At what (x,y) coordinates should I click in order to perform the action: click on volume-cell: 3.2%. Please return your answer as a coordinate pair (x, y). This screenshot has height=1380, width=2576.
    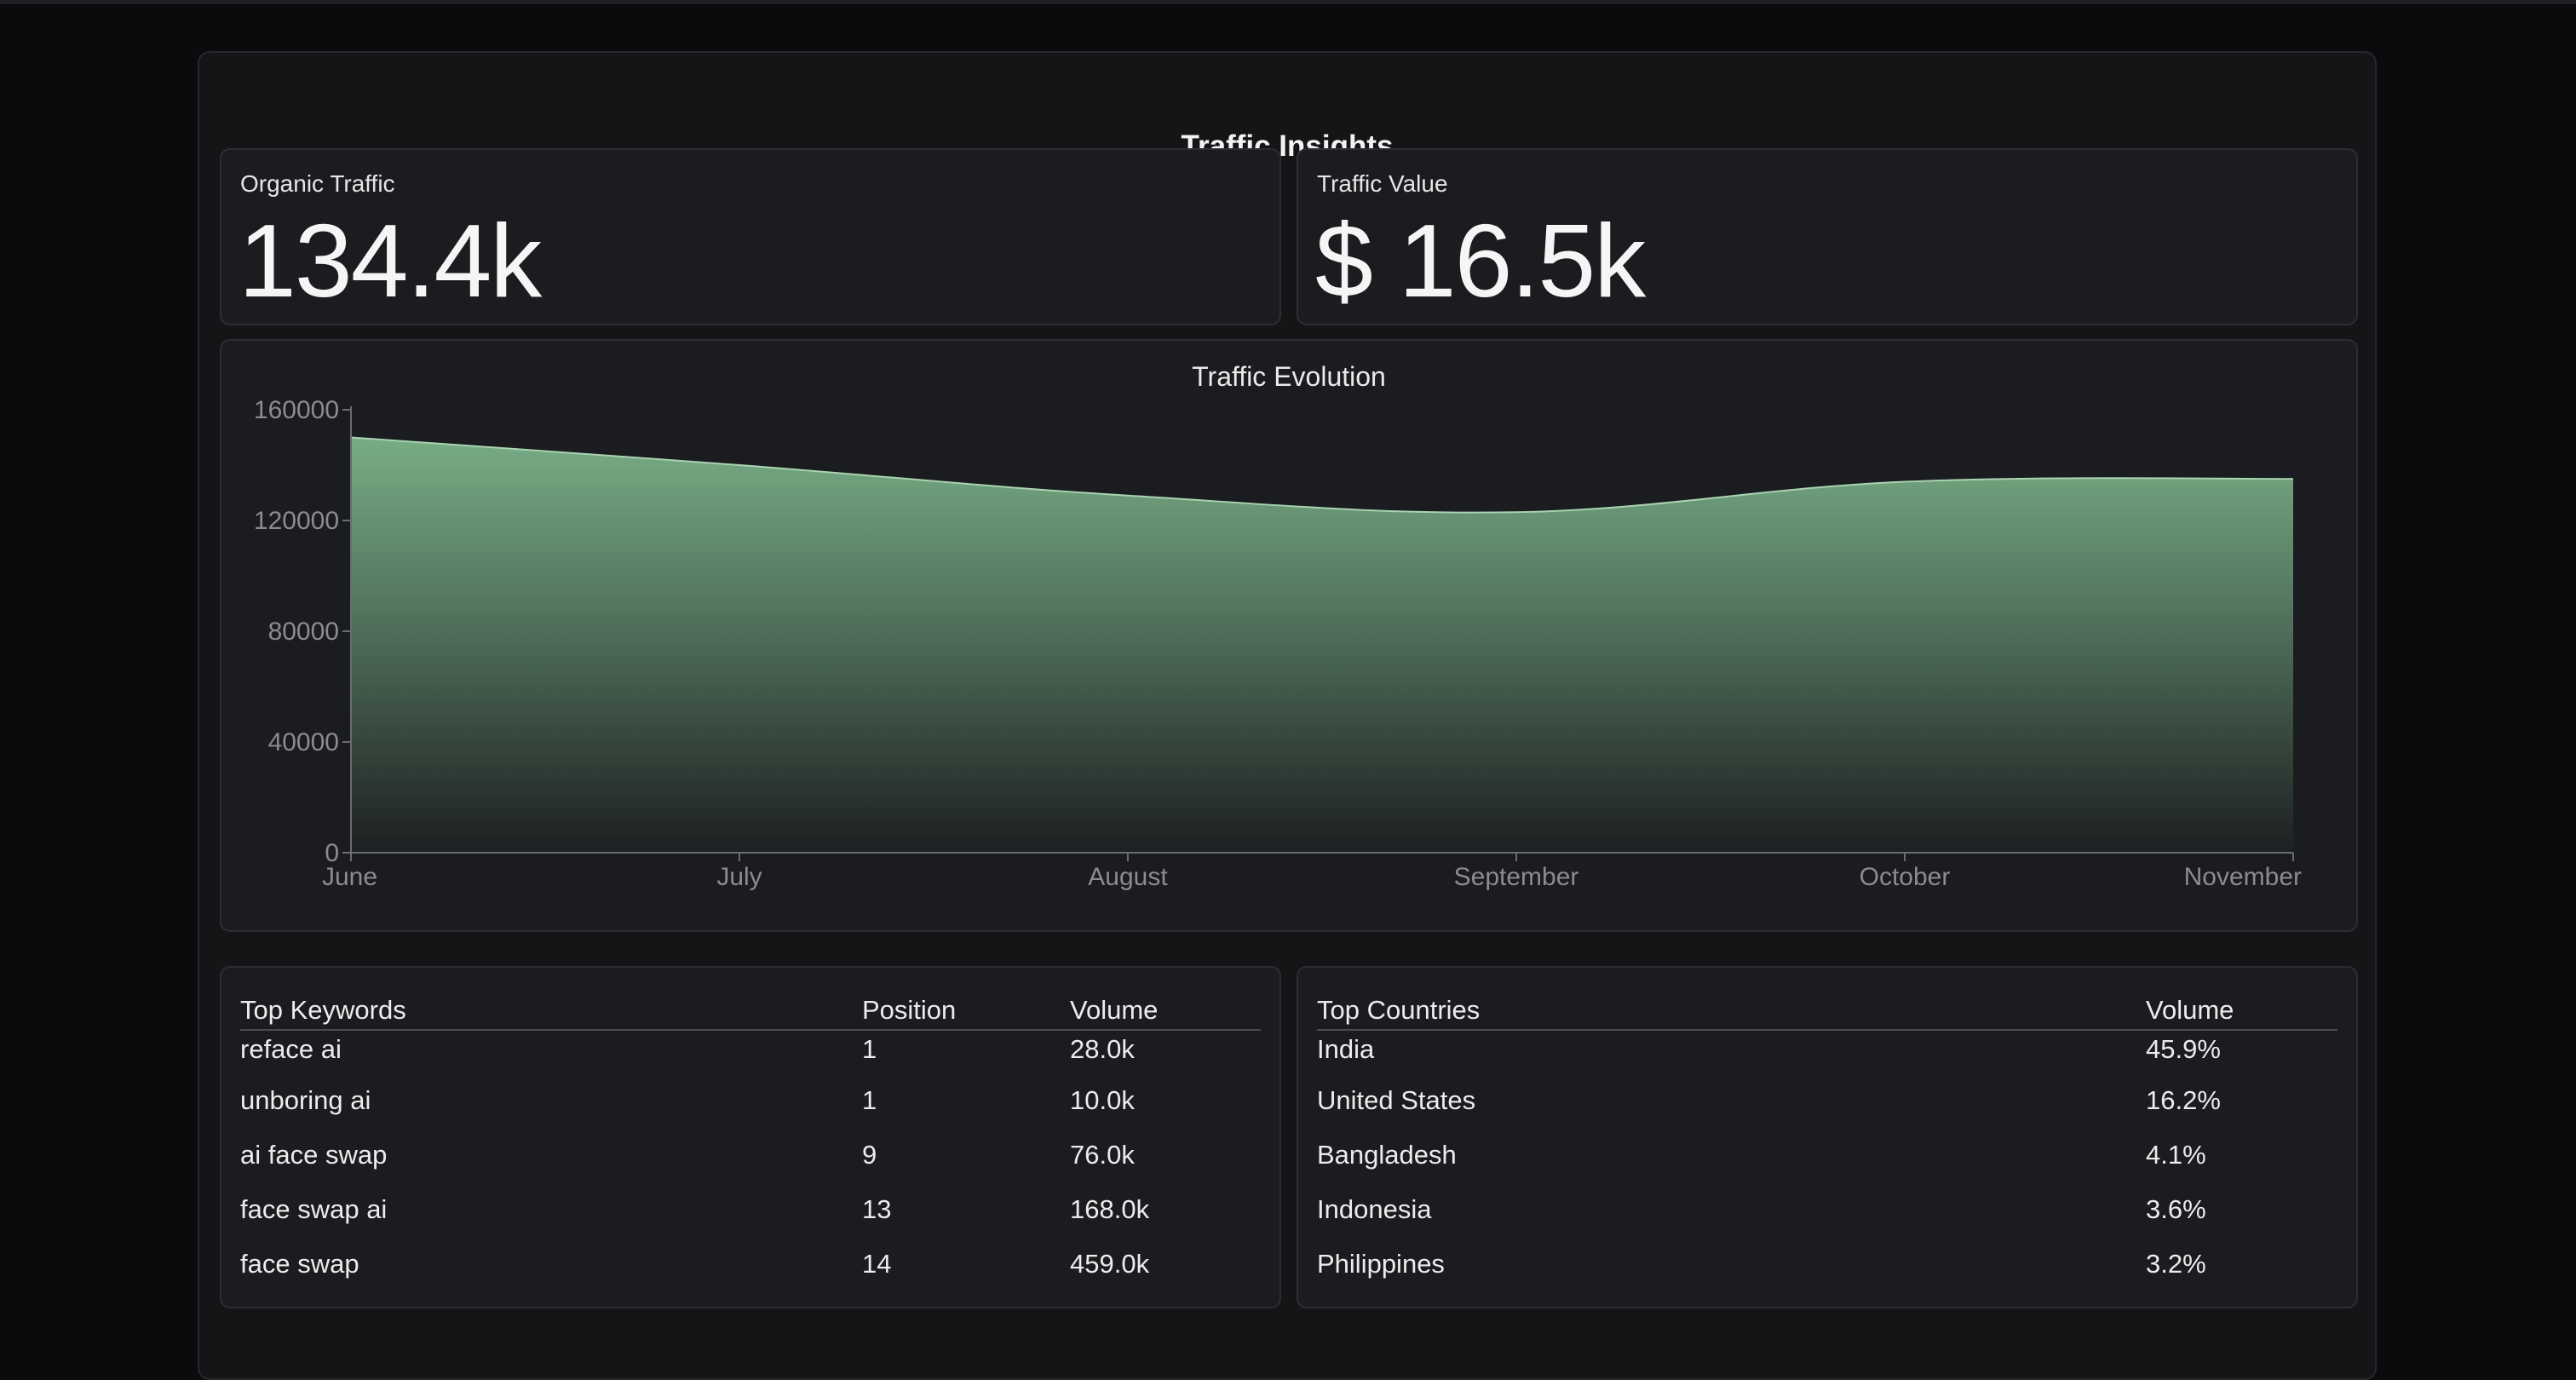
    Looking at the image, I should click on (2176, 1264).